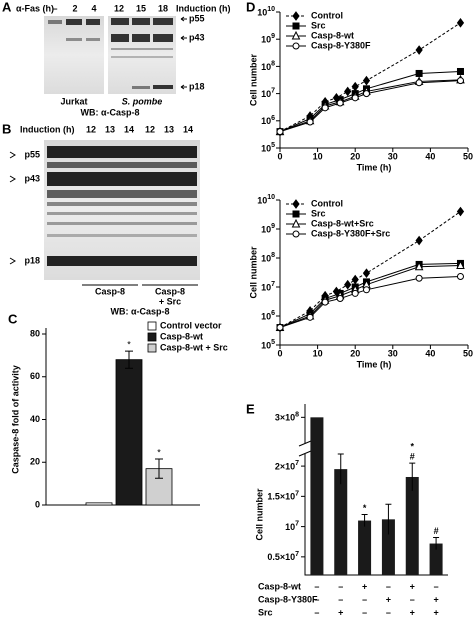  What do you see at coordinates (197, 18) in the screenshot?
I see `marker-label: p55` at bounding box center [197, 18].